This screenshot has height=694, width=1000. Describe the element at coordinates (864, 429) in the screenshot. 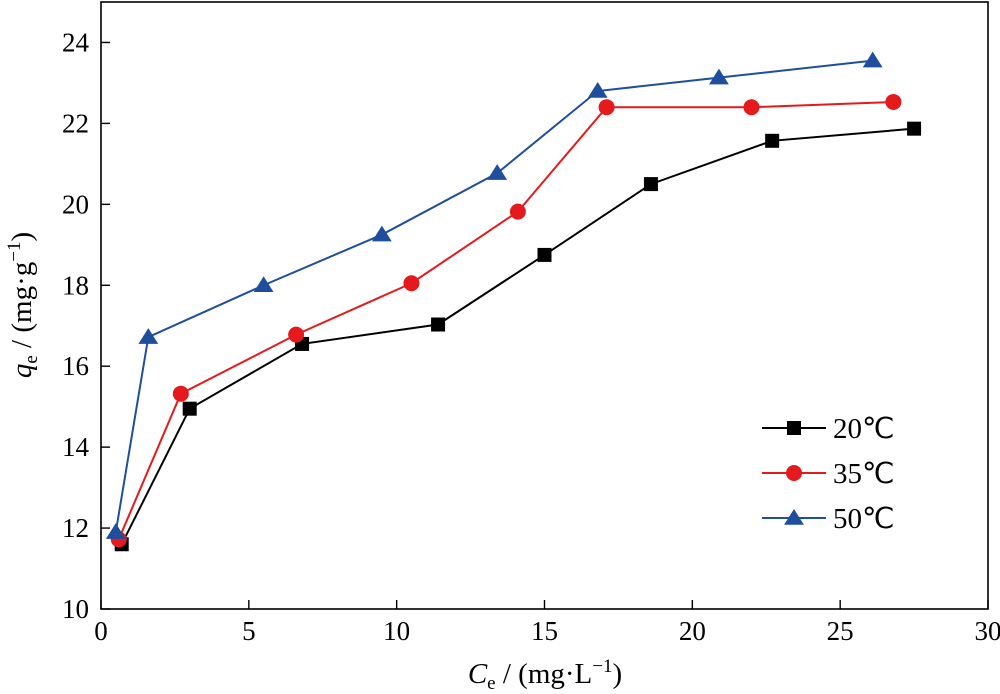

I see `legend-label: 20℃` at that location.